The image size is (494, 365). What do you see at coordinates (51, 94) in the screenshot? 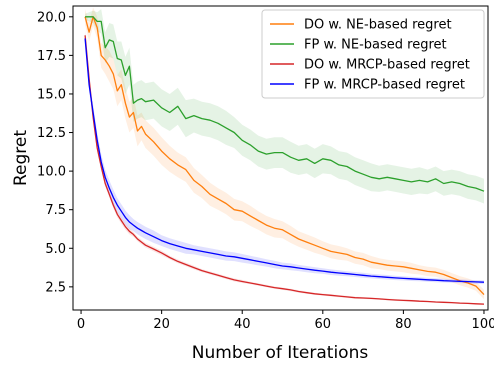
I see `y-tick-label: 15.0` at bounding box center [51, 94].